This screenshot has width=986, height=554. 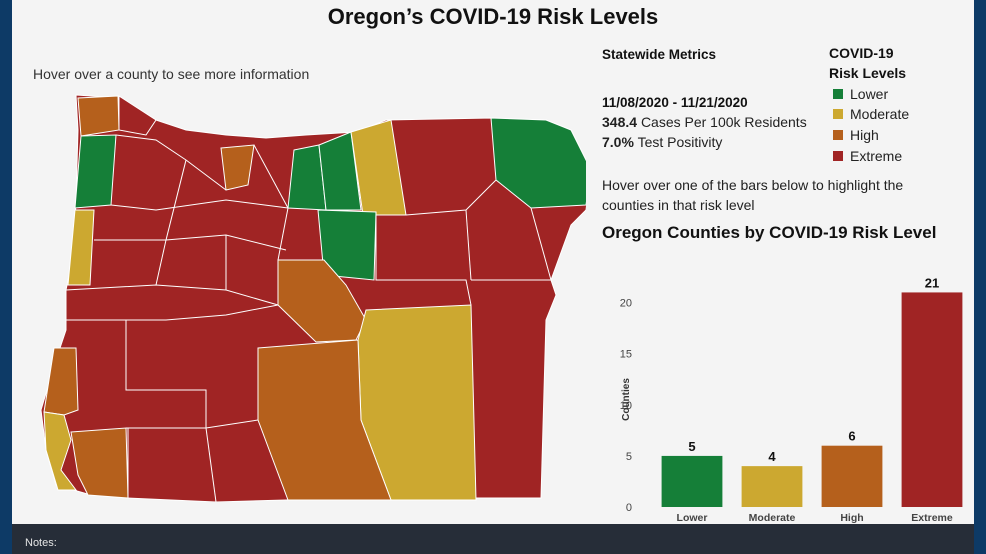 What do you see at coordinates (626, 355) in the screenshot?
I see `y-tick-label: 15` at bounding box center [626, 355].